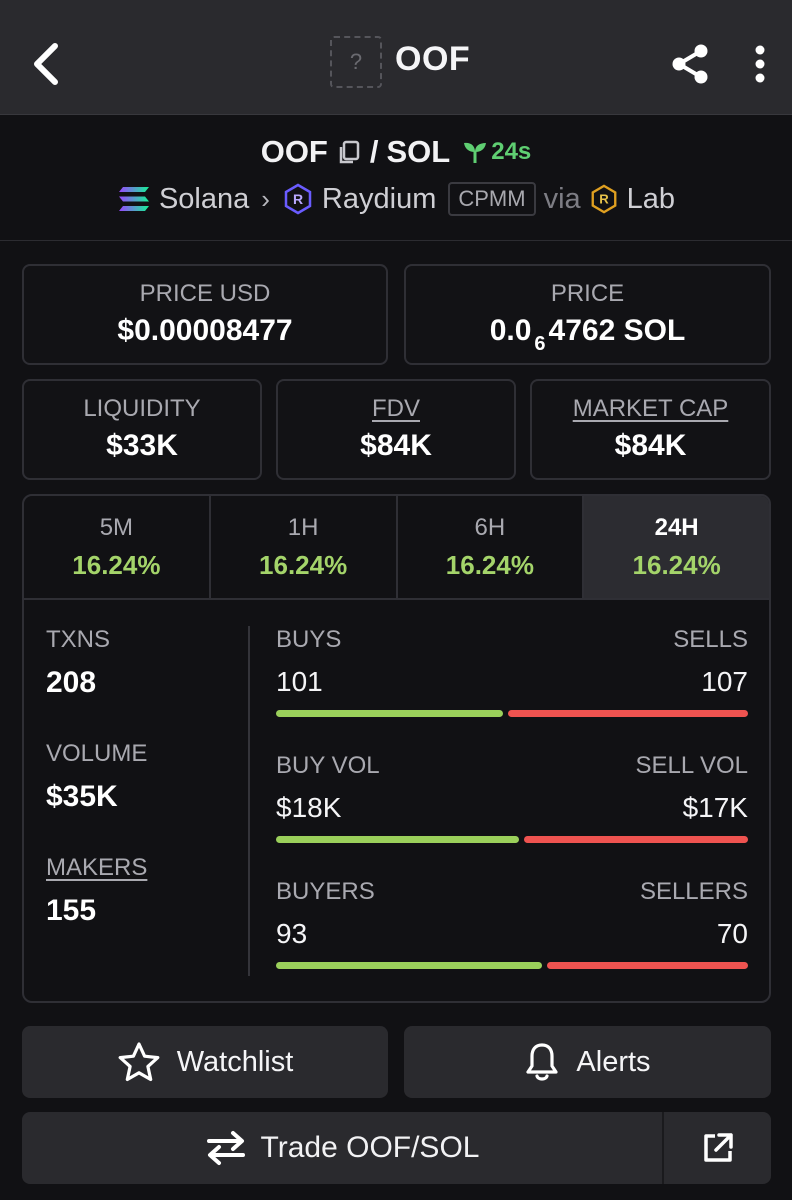  What do you see at coordinates (724, 681) in the screenshot?
I see `sells-value: 107` at bounding box center [724, 681].